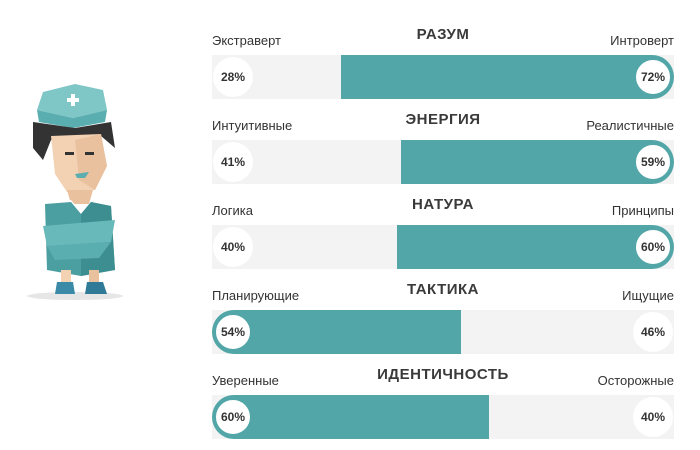 Image resolution: width=700 pixels, height=450 pixels. What do you see at coordinates (245, 380) in the screenshot?
I see `trait-left-label: Уверенные` at bounding box center [245, 380].